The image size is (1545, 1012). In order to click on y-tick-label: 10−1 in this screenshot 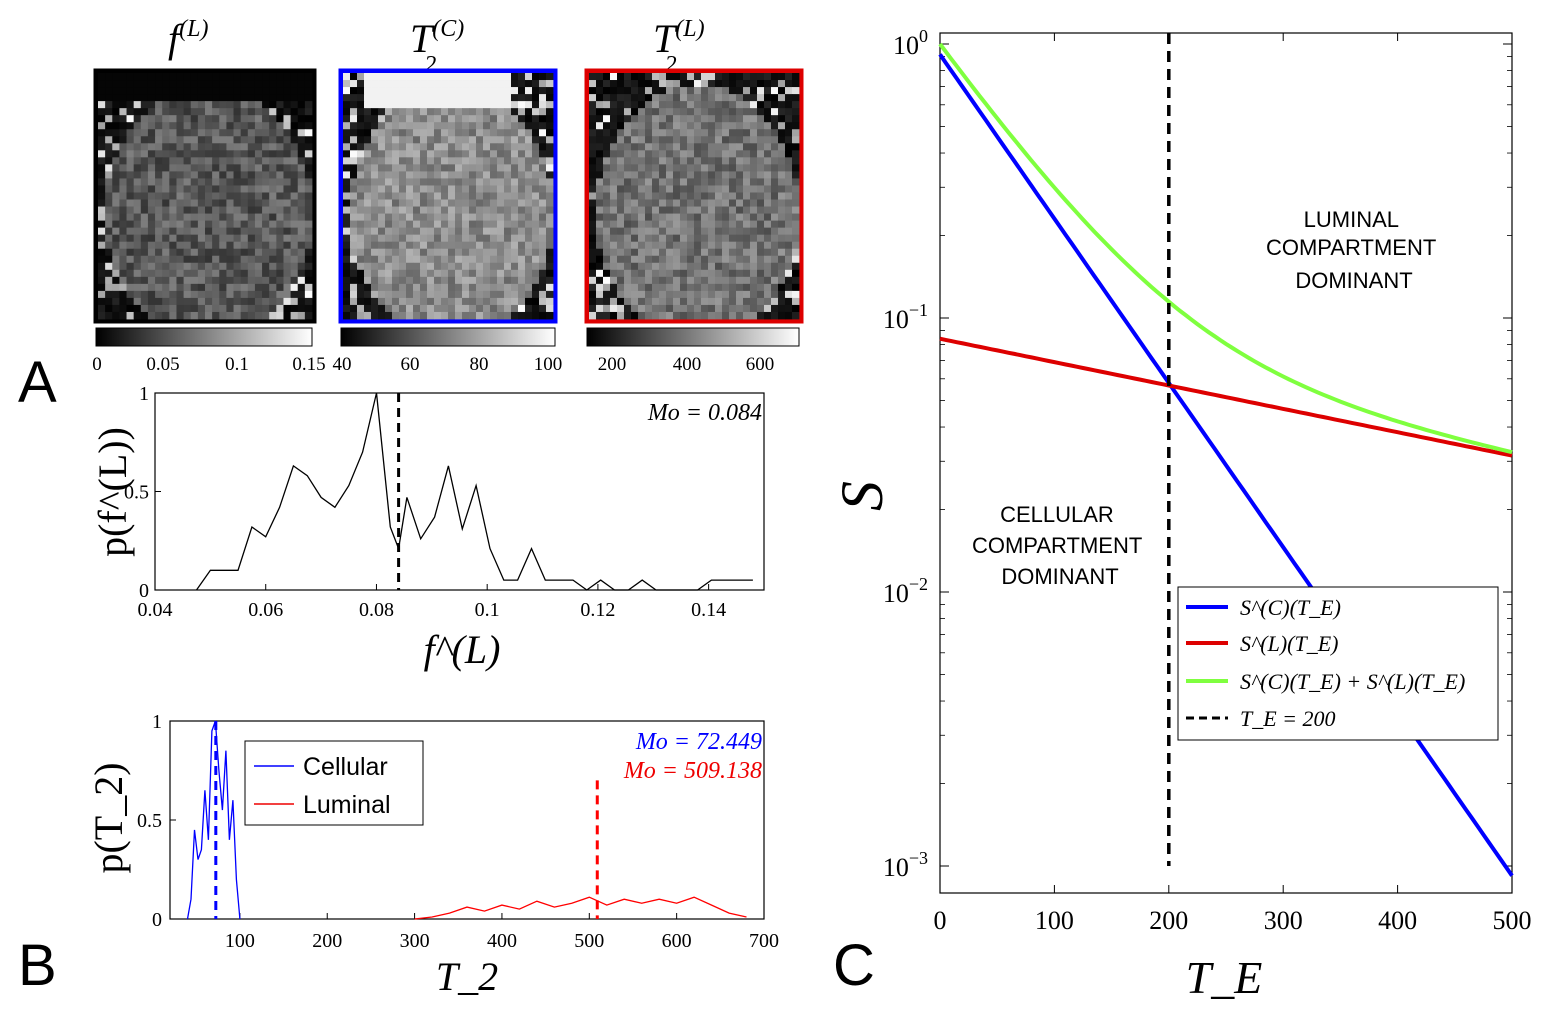, I will do `click(905, 317)`.